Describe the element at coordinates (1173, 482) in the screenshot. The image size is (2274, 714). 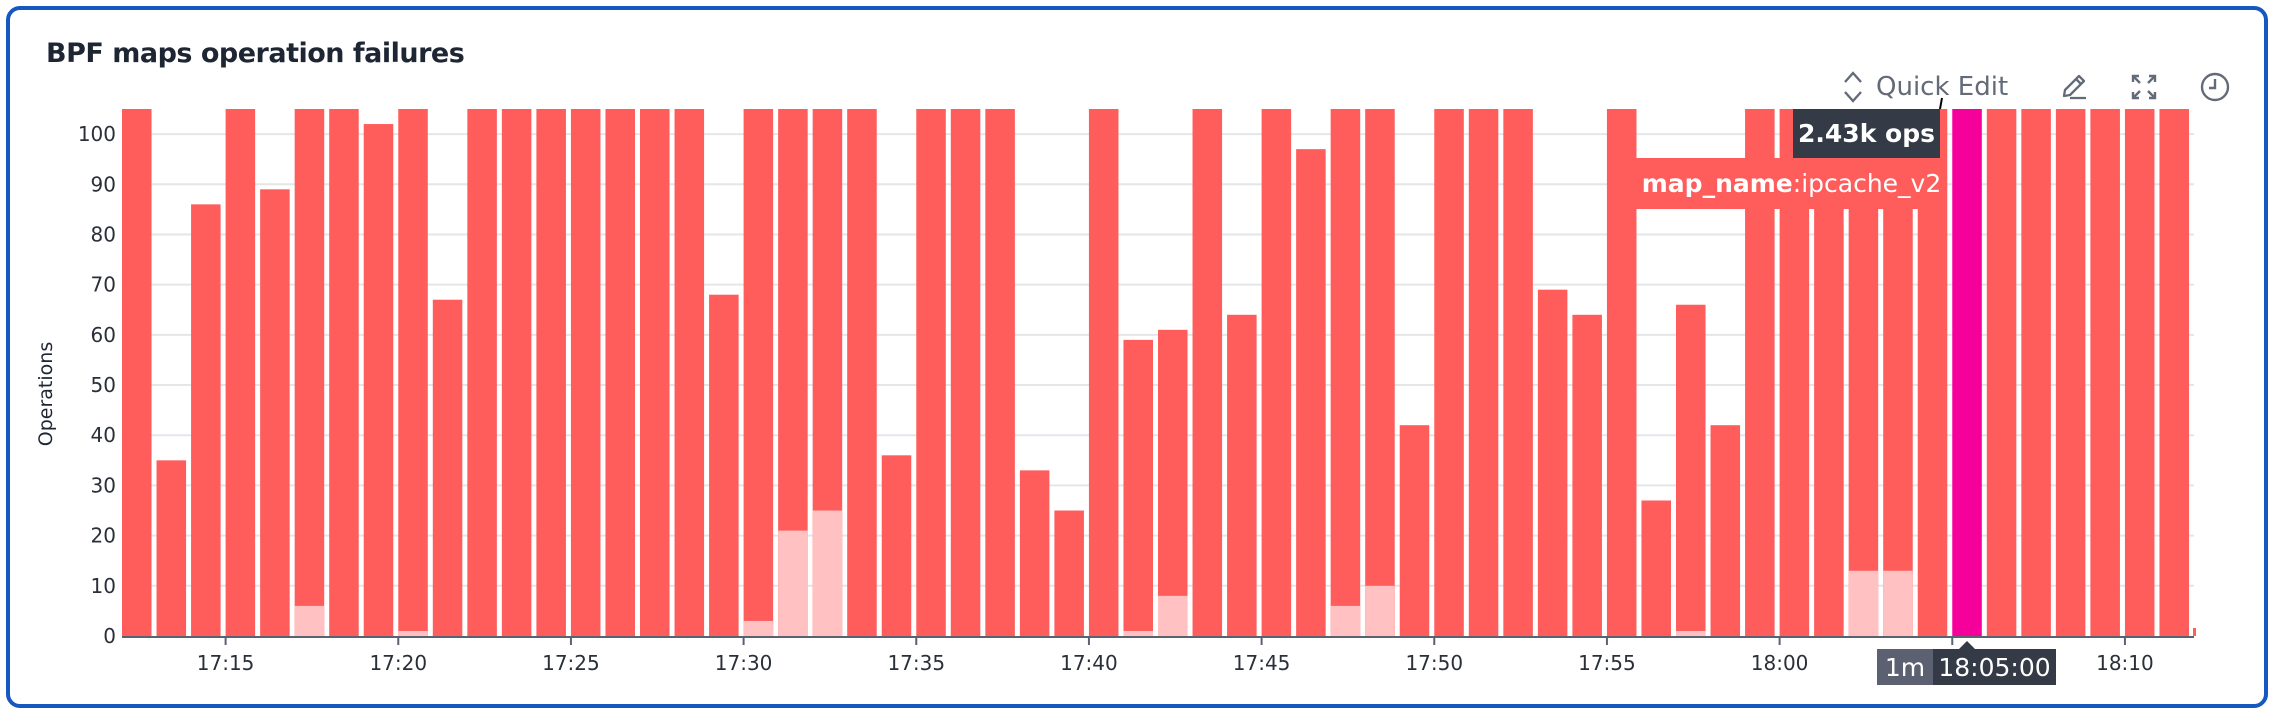
I see `bar-17:42` at that location.